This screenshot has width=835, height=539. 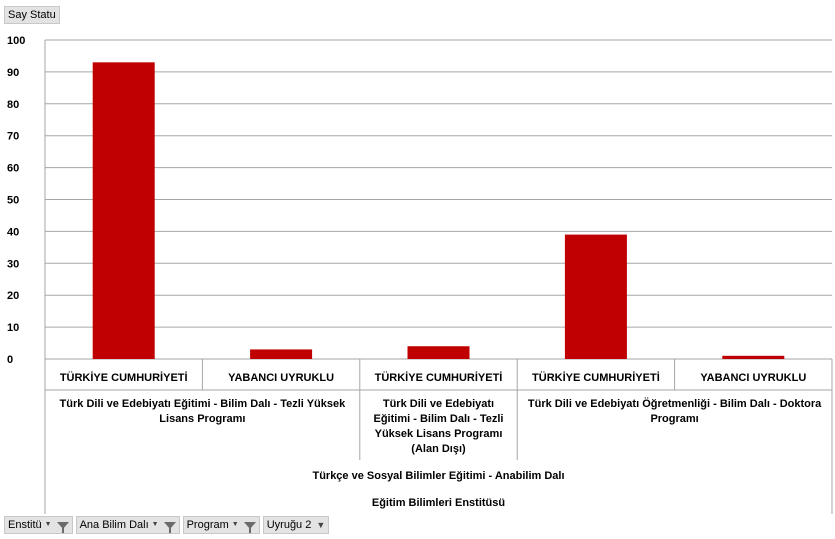 I want to click on y-tick-label: 50, so click(x=13, y=201).